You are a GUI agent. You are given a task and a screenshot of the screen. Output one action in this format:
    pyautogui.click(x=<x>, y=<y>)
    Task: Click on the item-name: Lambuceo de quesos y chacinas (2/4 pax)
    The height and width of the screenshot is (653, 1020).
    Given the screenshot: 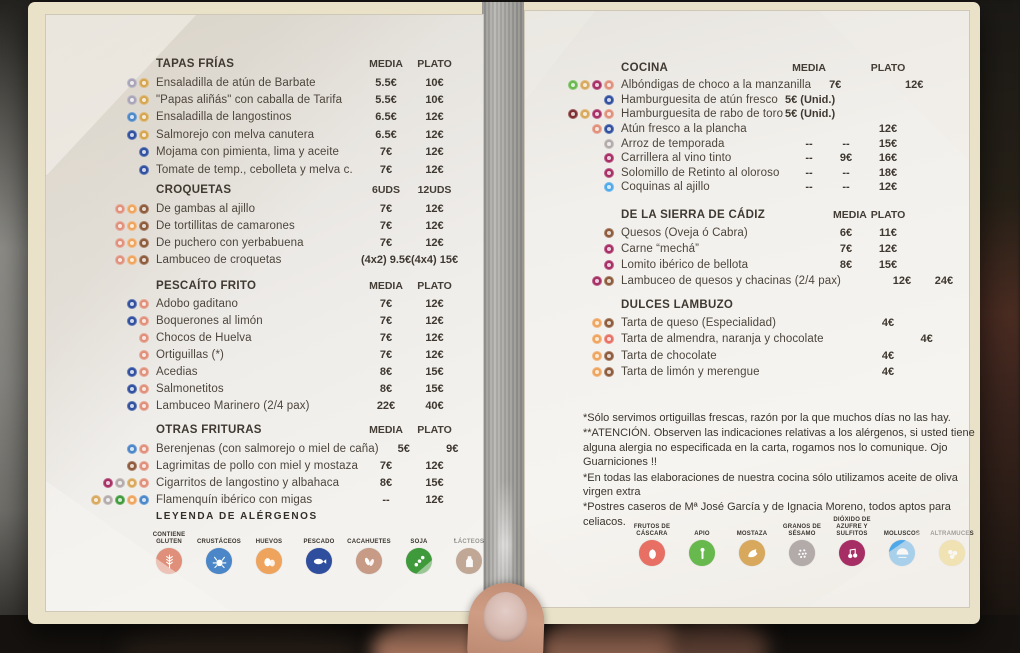 What is the action you would take?
    pyautogui.click(x=731, y=281)
    